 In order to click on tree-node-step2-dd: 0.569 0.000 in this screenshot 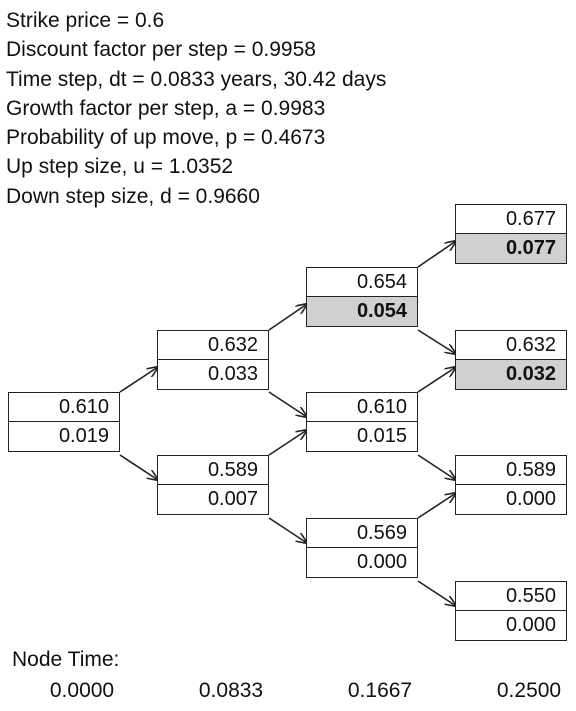, I will do `click(362, 548)`.